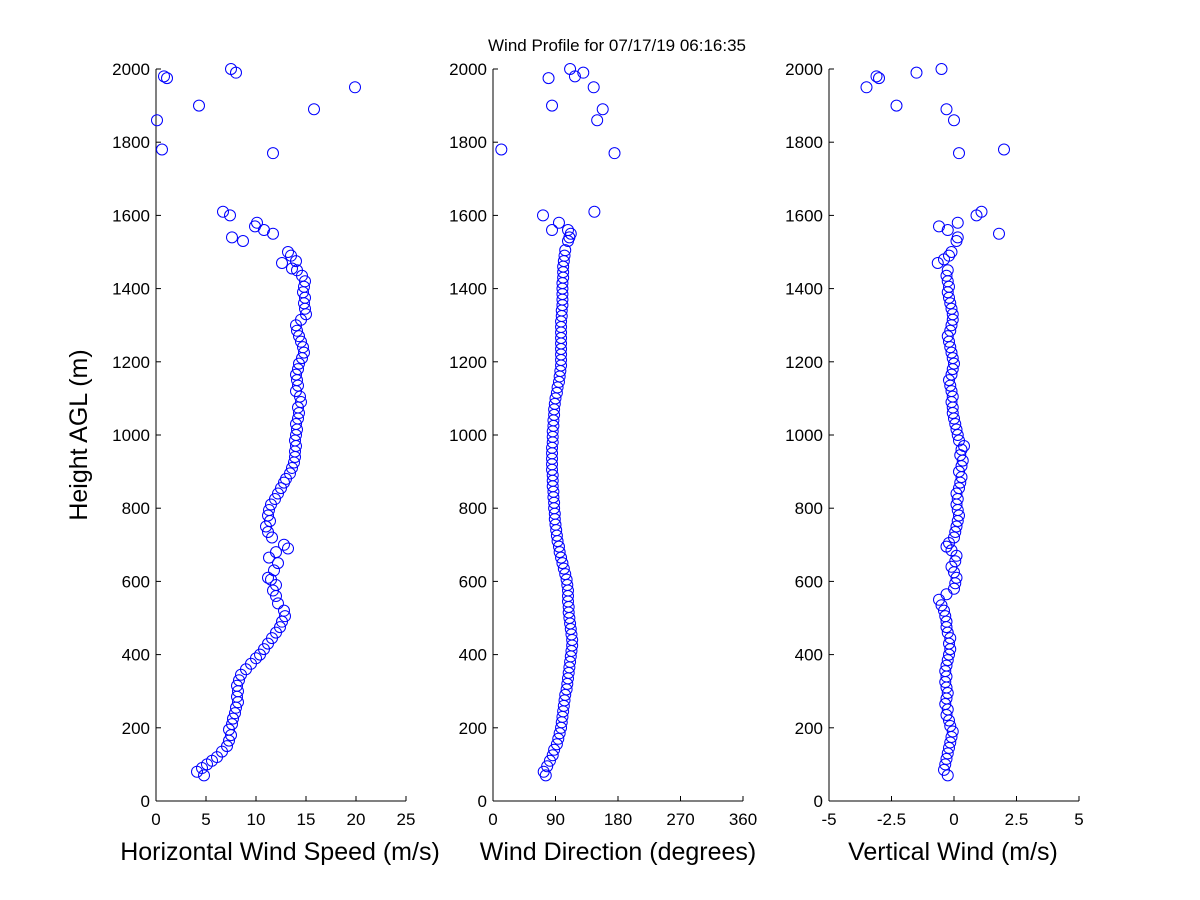  Describe the element at coordinates (680, 819) in the screenshot. I see `x-tick-label: 270` at that location.